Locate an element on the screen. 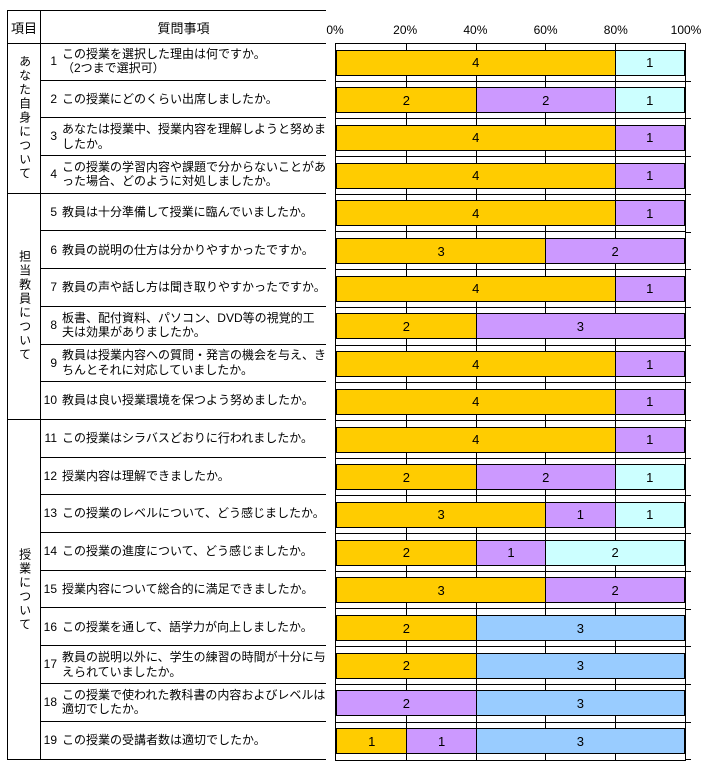 The image size is (710, 774). table-top-border is located at coordinates (166, 10).